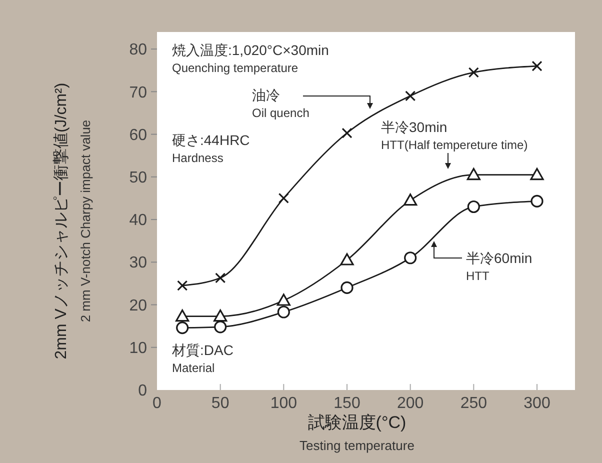  I want to click on series-label: 半冷30min HTT(Half tempereture time), so click(454, 135).